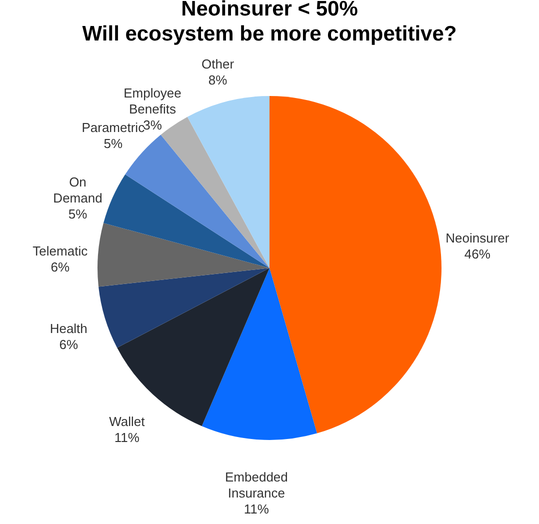  I want to click on data-label: 46%, so click(477, 254).